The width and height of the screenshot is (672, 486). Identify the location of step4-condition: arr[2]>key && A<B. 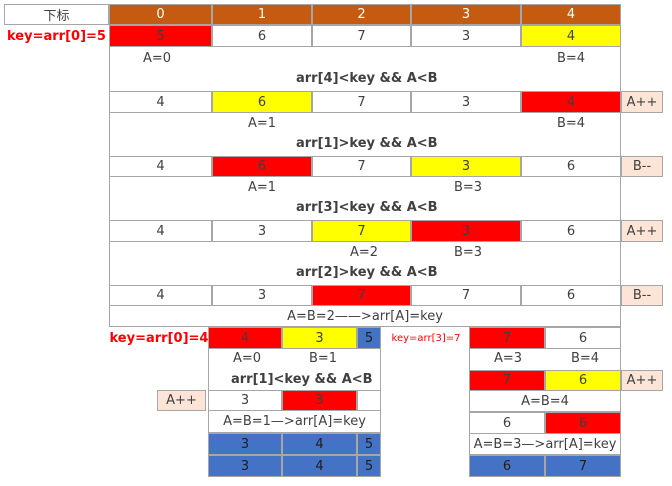
(367, 272).